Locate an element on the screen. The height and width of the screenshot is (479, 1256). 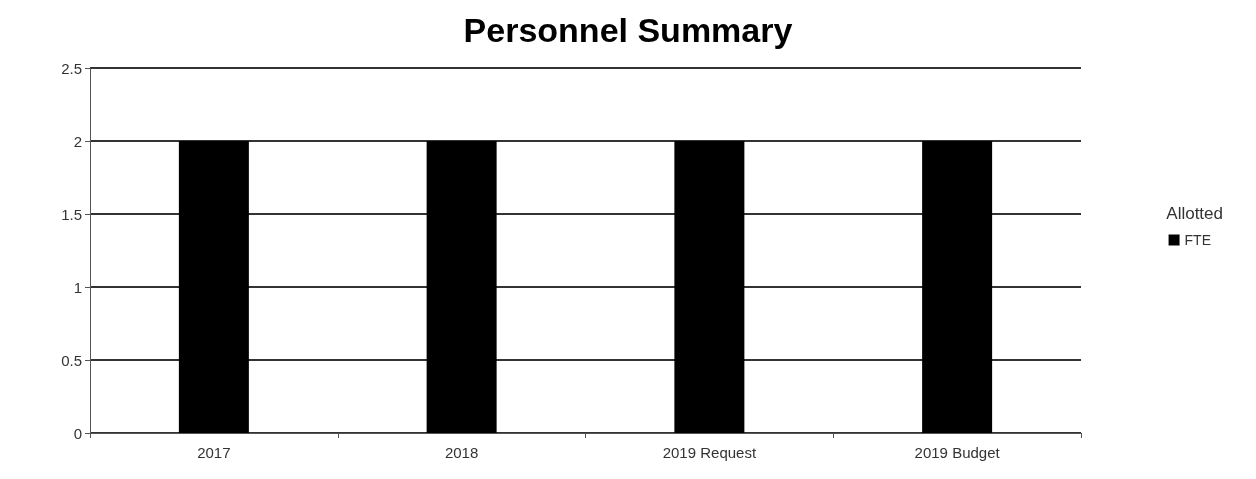
legend-title: Allotted is located at coordinates (1194, 213).